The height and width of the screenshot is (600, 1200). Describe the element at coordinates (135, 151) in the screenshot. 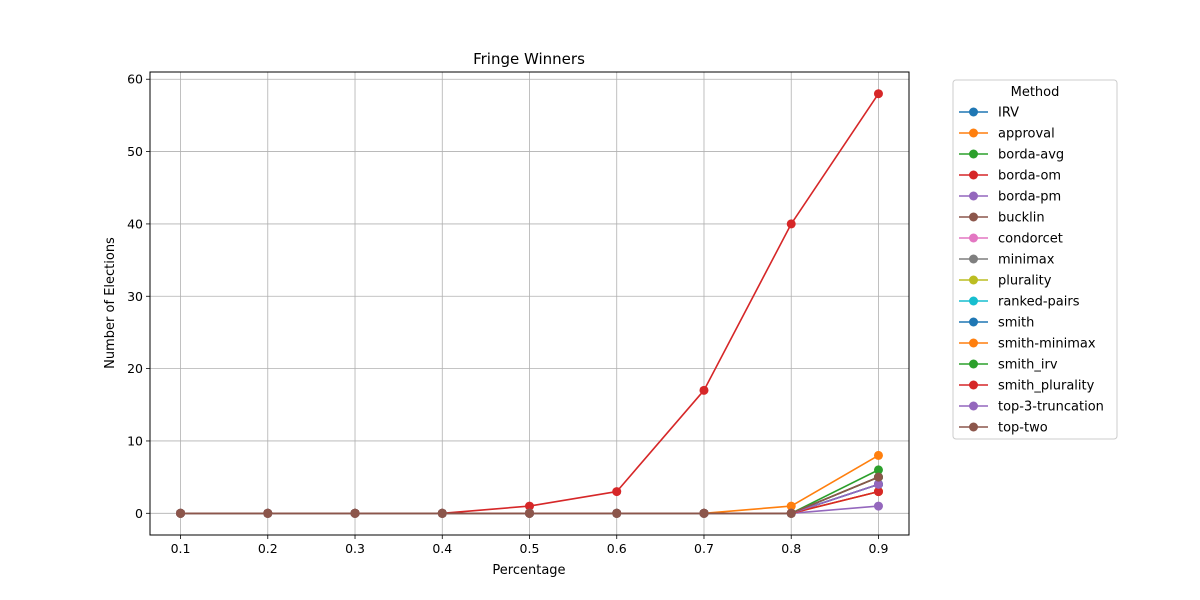

I see `y-tick-label: 50` at that location.